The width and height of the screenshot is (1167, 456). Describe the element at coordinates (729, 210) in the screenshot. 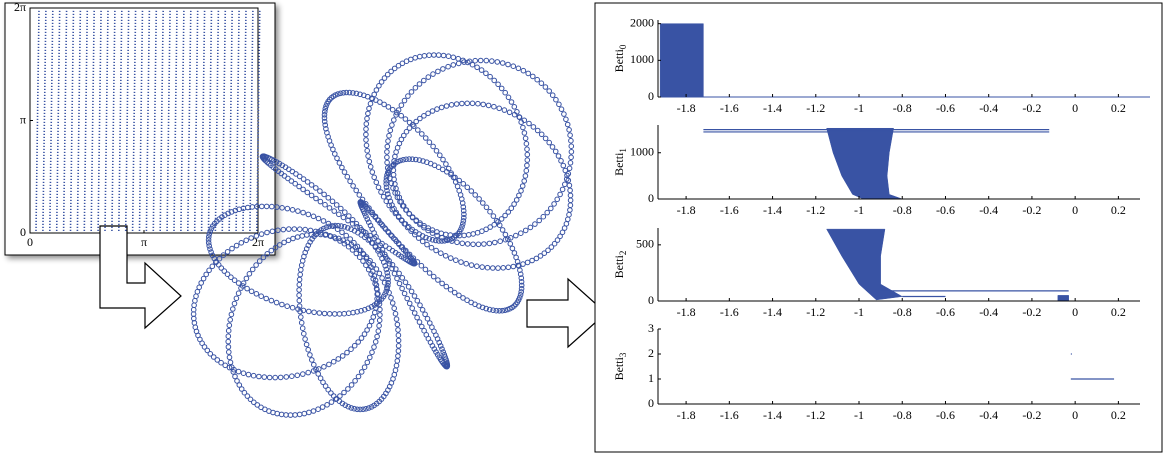

I see `x-tick-label: -1.6` at that location.